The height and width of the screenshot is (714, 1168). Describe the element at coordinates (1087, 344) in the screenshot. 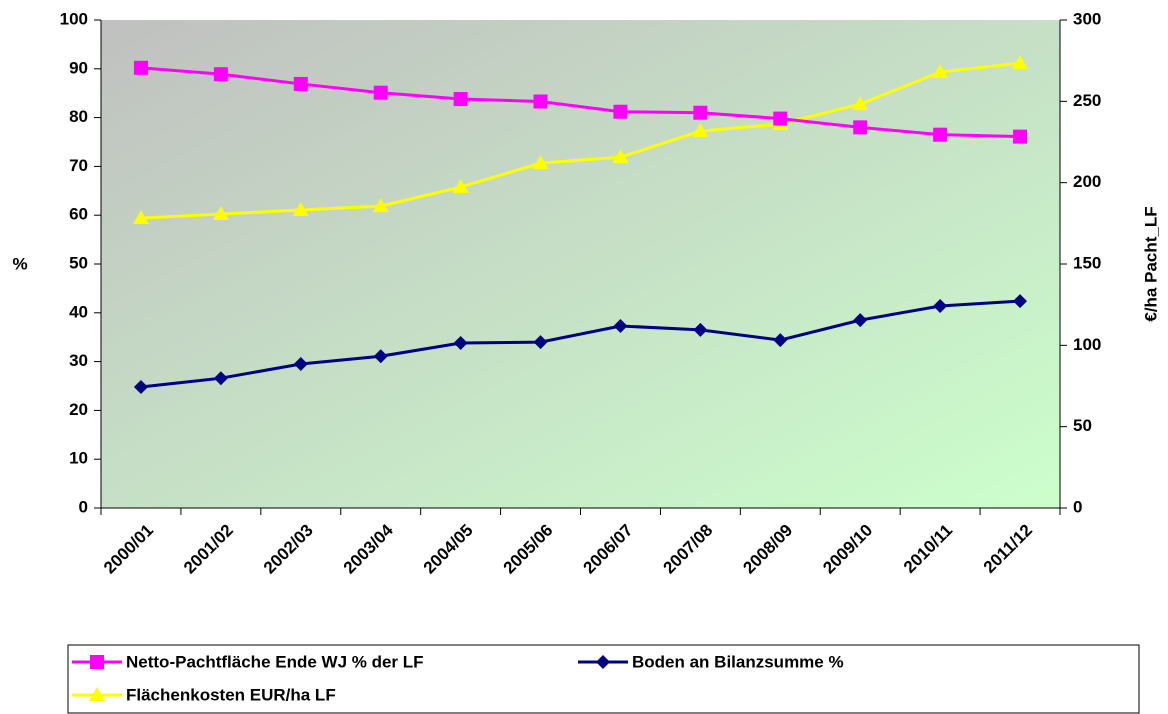

I see `y2-tick-label: 100` at that location.